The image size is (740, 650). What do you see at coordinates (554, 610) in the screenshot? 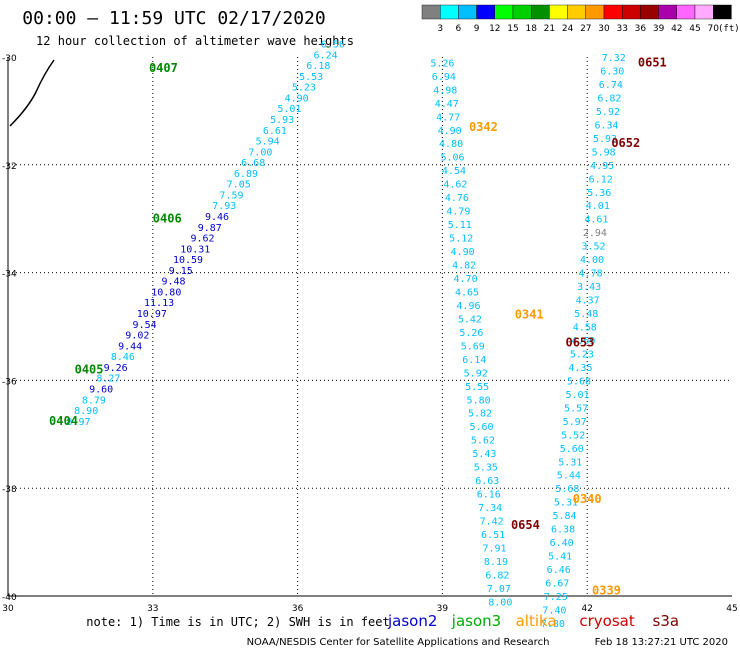
I see `wave-height-label: 7.40` at bounding box center [554, 610].